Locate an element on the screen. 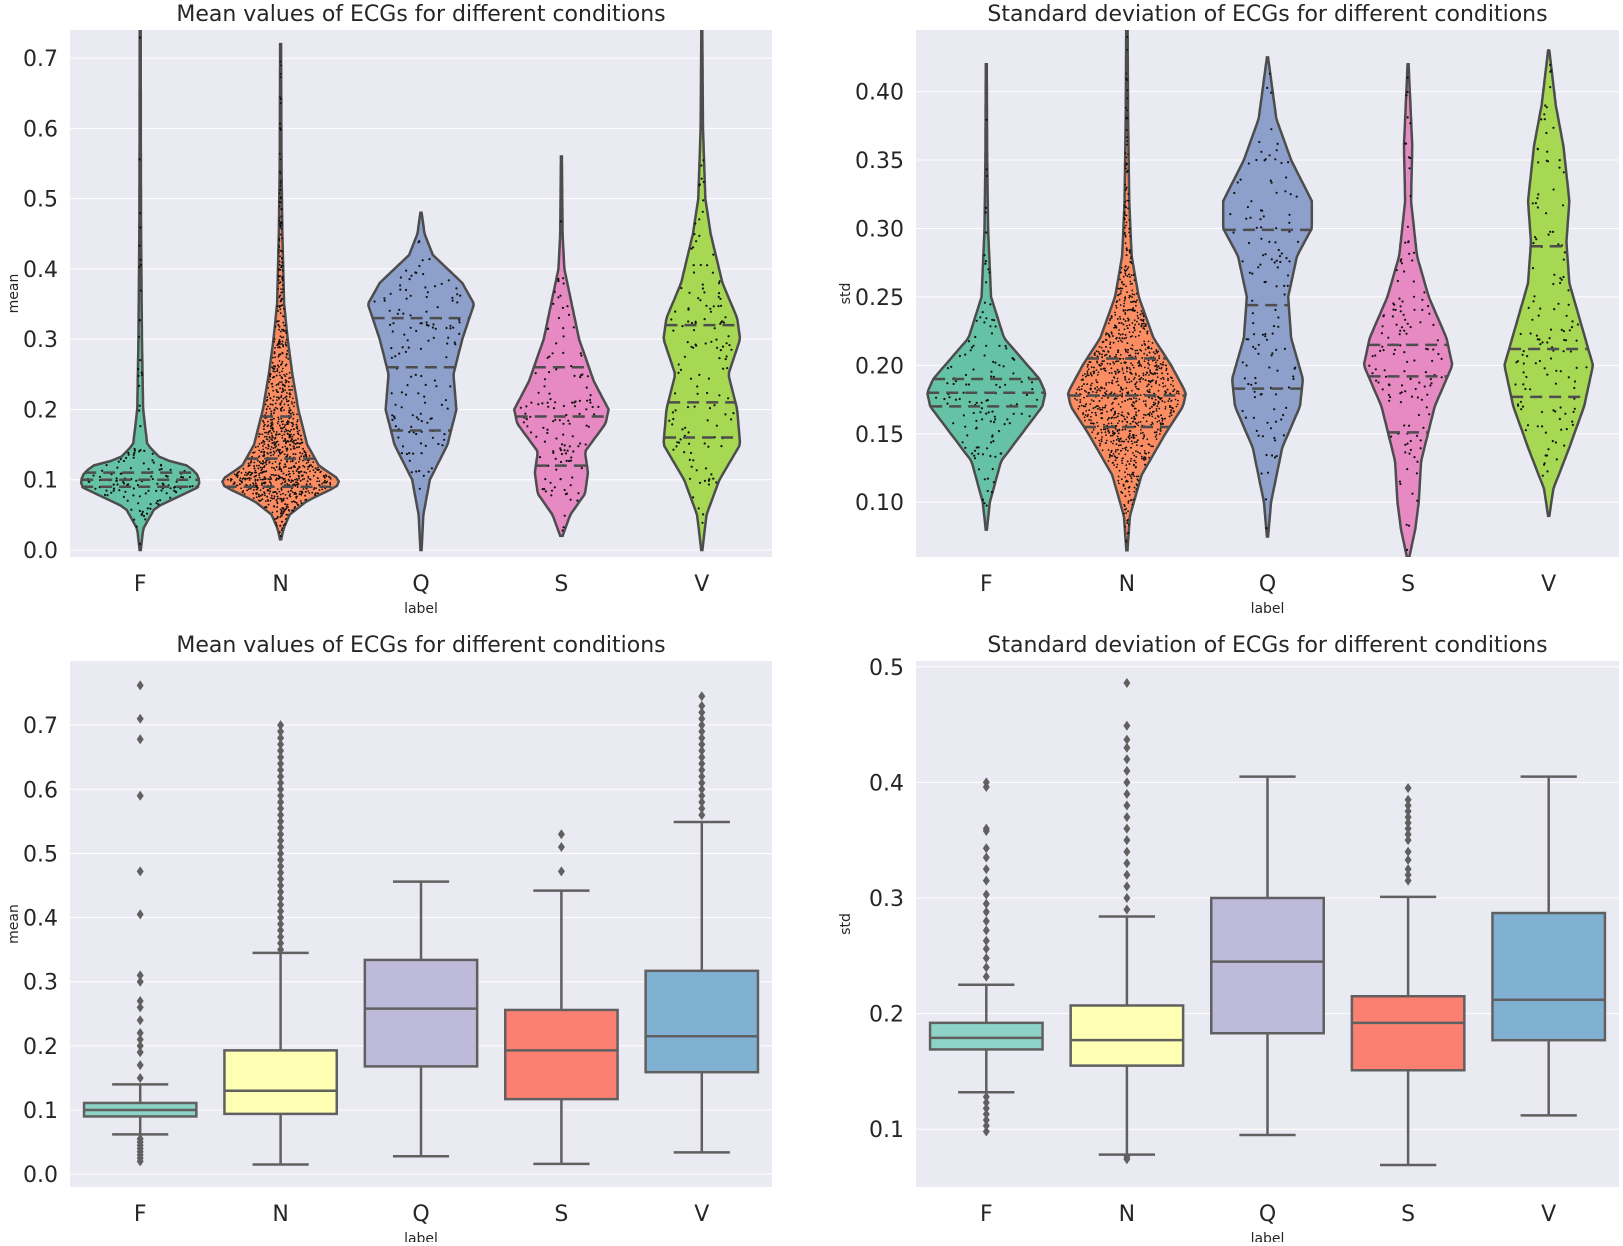 The height and width of the screenshot is (1246, 1623). box-N is located at coordinates (281, 1082).